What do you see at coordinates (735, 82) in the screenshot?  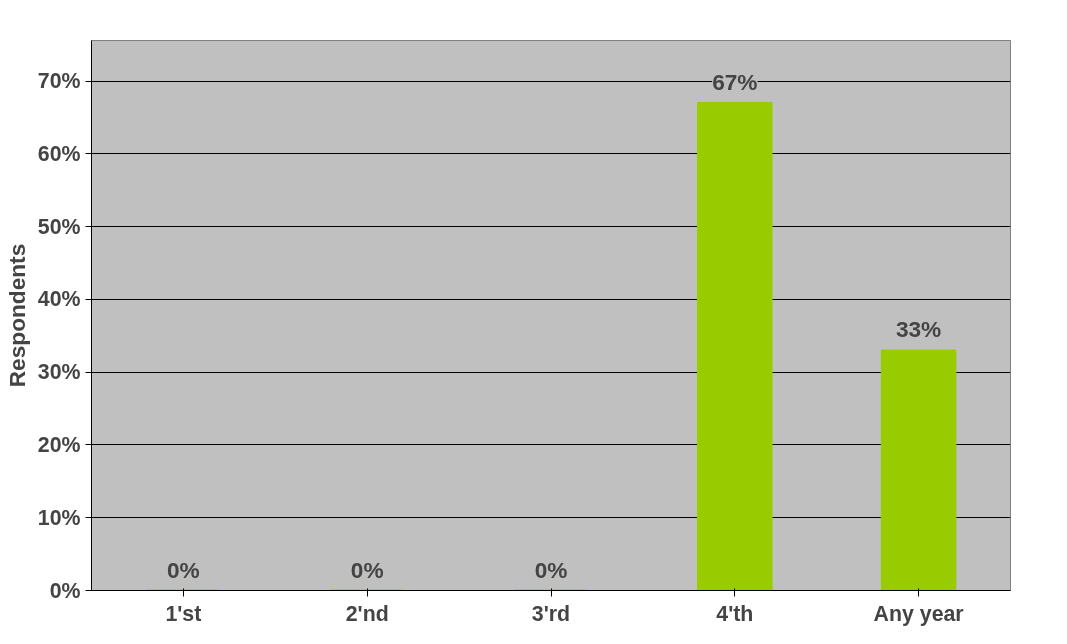 I see `data-label: 67%` at bounding box center [735, 82].